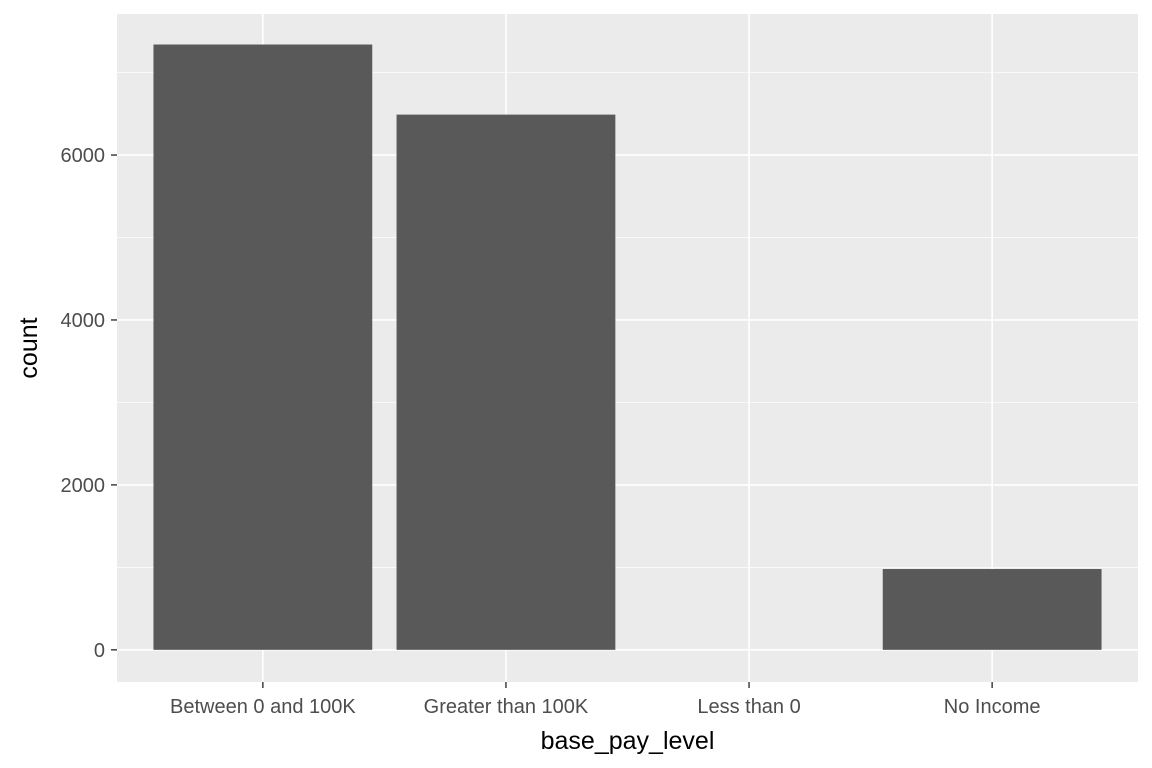 The width and height of the screenshot is (1152, 768). I want to click on y-tick-label: 0, so click(99, 651).